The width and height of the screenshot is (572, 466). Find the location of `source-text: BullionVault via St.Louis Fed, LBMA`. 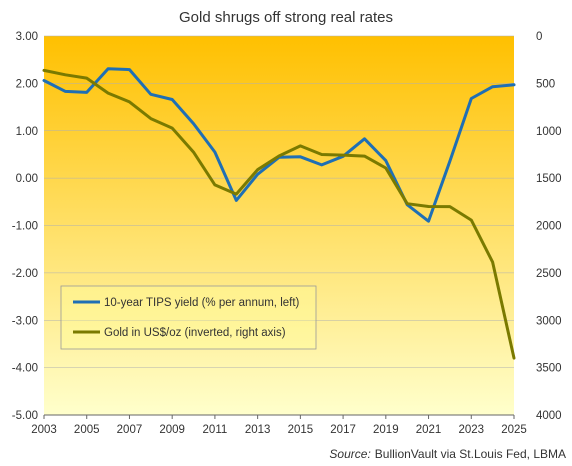

source-text: BullionVault via St.Louis Fed, LBMA is located at coordinates (470, 454).